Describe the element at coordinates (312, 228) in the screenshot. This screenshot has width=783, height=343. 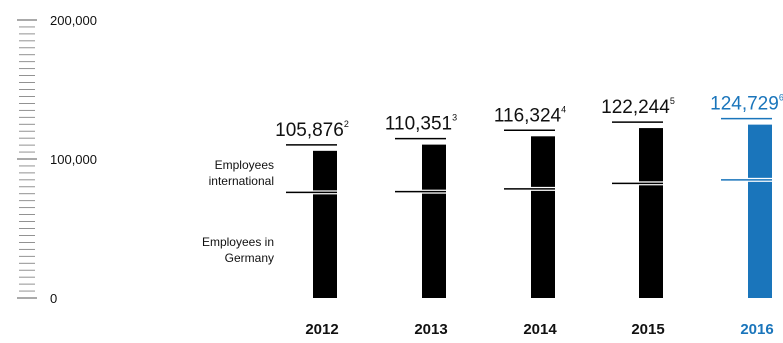
I see `bar-group-2012: 105,8762 2012` at that location.